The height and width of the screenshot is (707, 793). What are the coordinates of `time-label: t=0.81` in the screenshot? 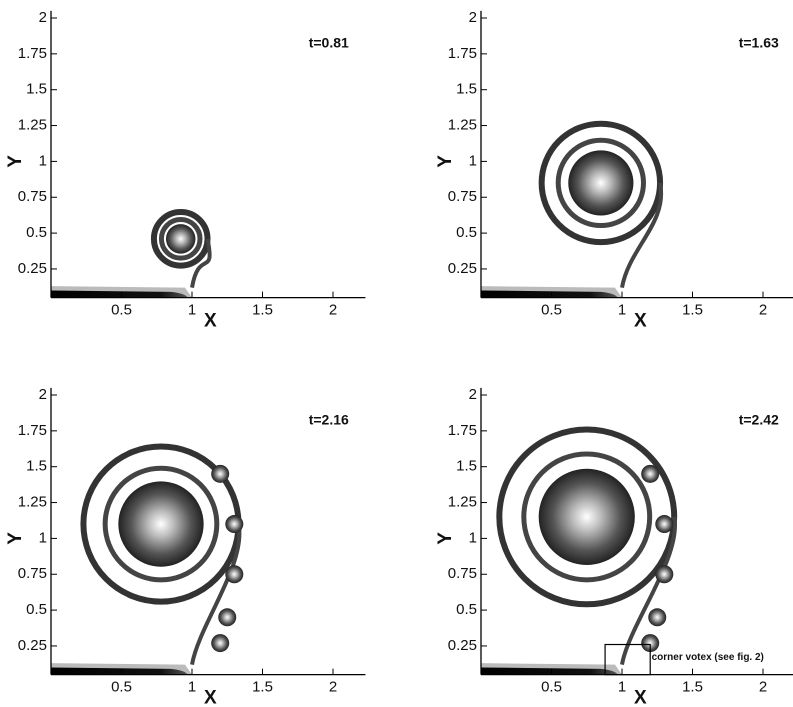 It's located at (329, 43).